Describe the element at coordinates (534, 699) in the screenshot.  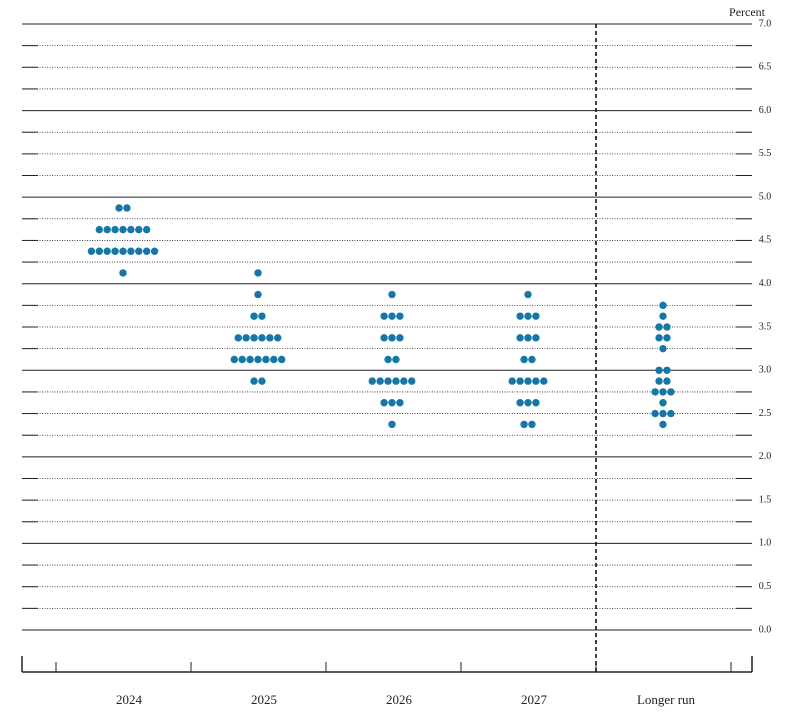
I see `x-tick-label: 2027` at that location.